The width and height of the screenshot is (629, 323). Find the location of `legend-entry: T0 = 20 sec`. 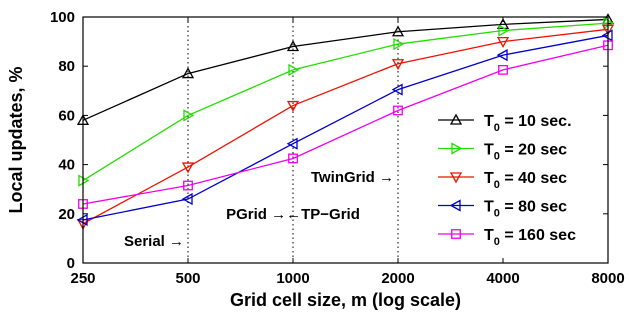

legend-entry: T0 = 20 sec is located at coordinates (502, 152).